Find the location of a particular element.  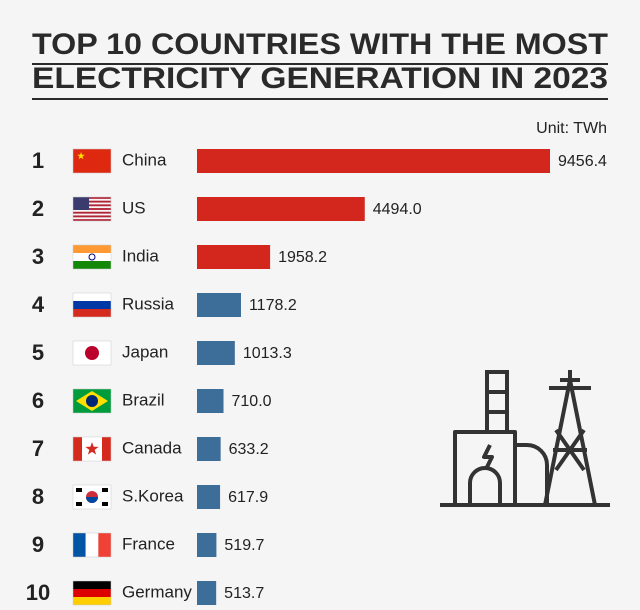

rank: 4 is located at coordinates (38, 304).